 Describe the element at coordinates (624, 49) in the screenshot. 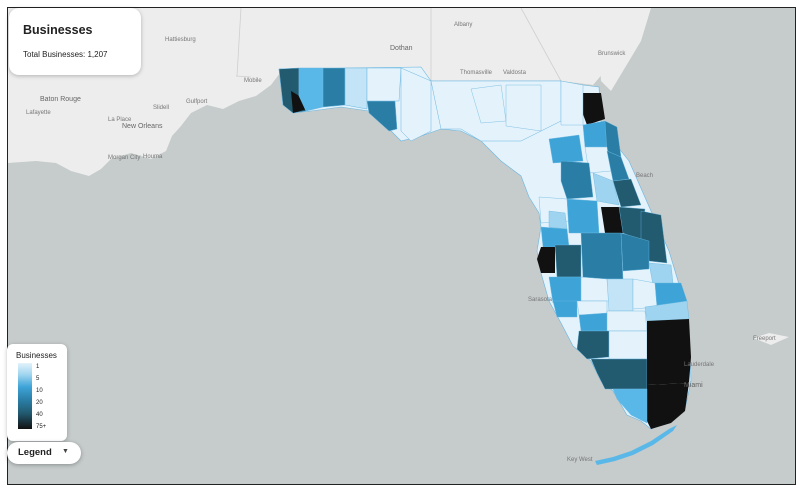

I see `georgia-coast-land` at that location.